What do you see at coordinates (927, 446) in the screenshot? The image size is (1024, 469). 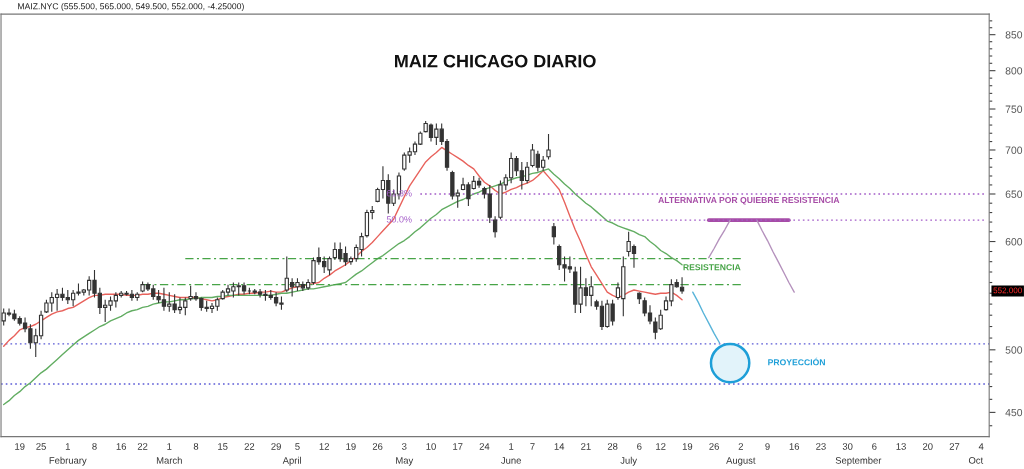 I see `x-tick-label: 20` at bounding box center [927, 446].